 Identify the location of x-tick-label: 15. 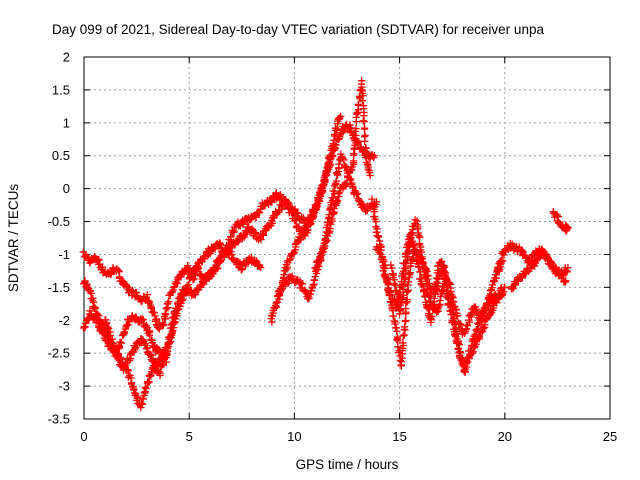
(399, 436).